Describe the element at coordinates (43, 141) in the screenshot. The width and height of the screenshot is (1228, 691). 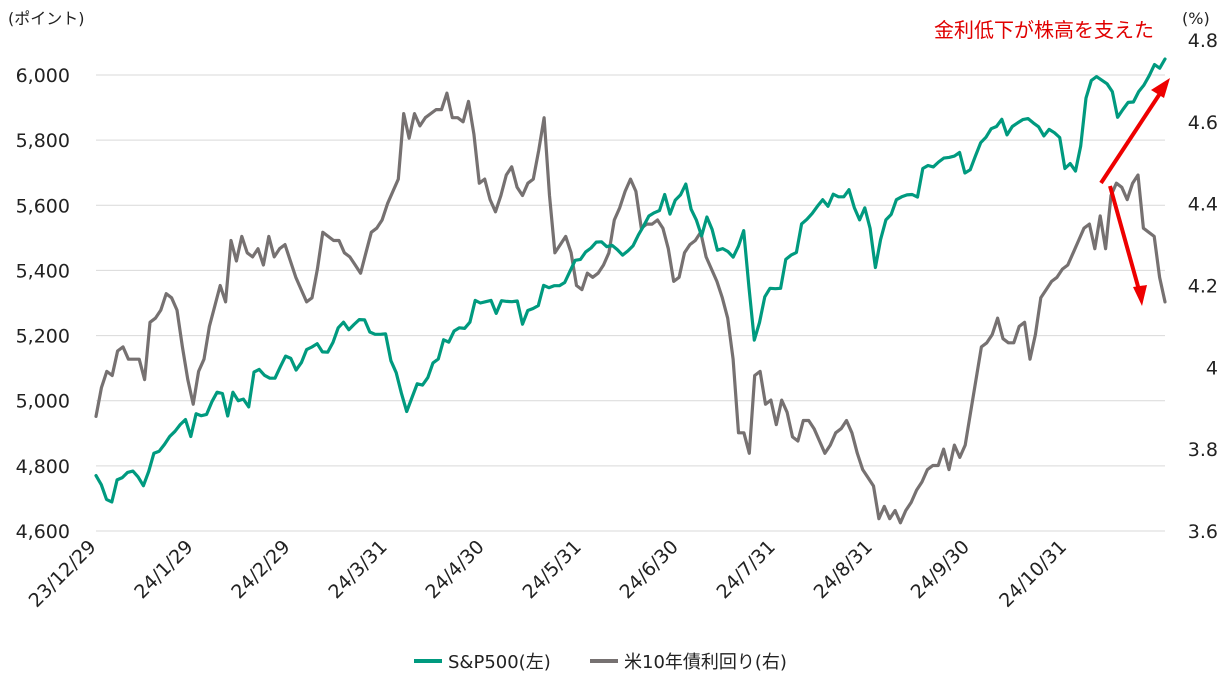
I see `y-left-tick-label: 5,800` at that location.